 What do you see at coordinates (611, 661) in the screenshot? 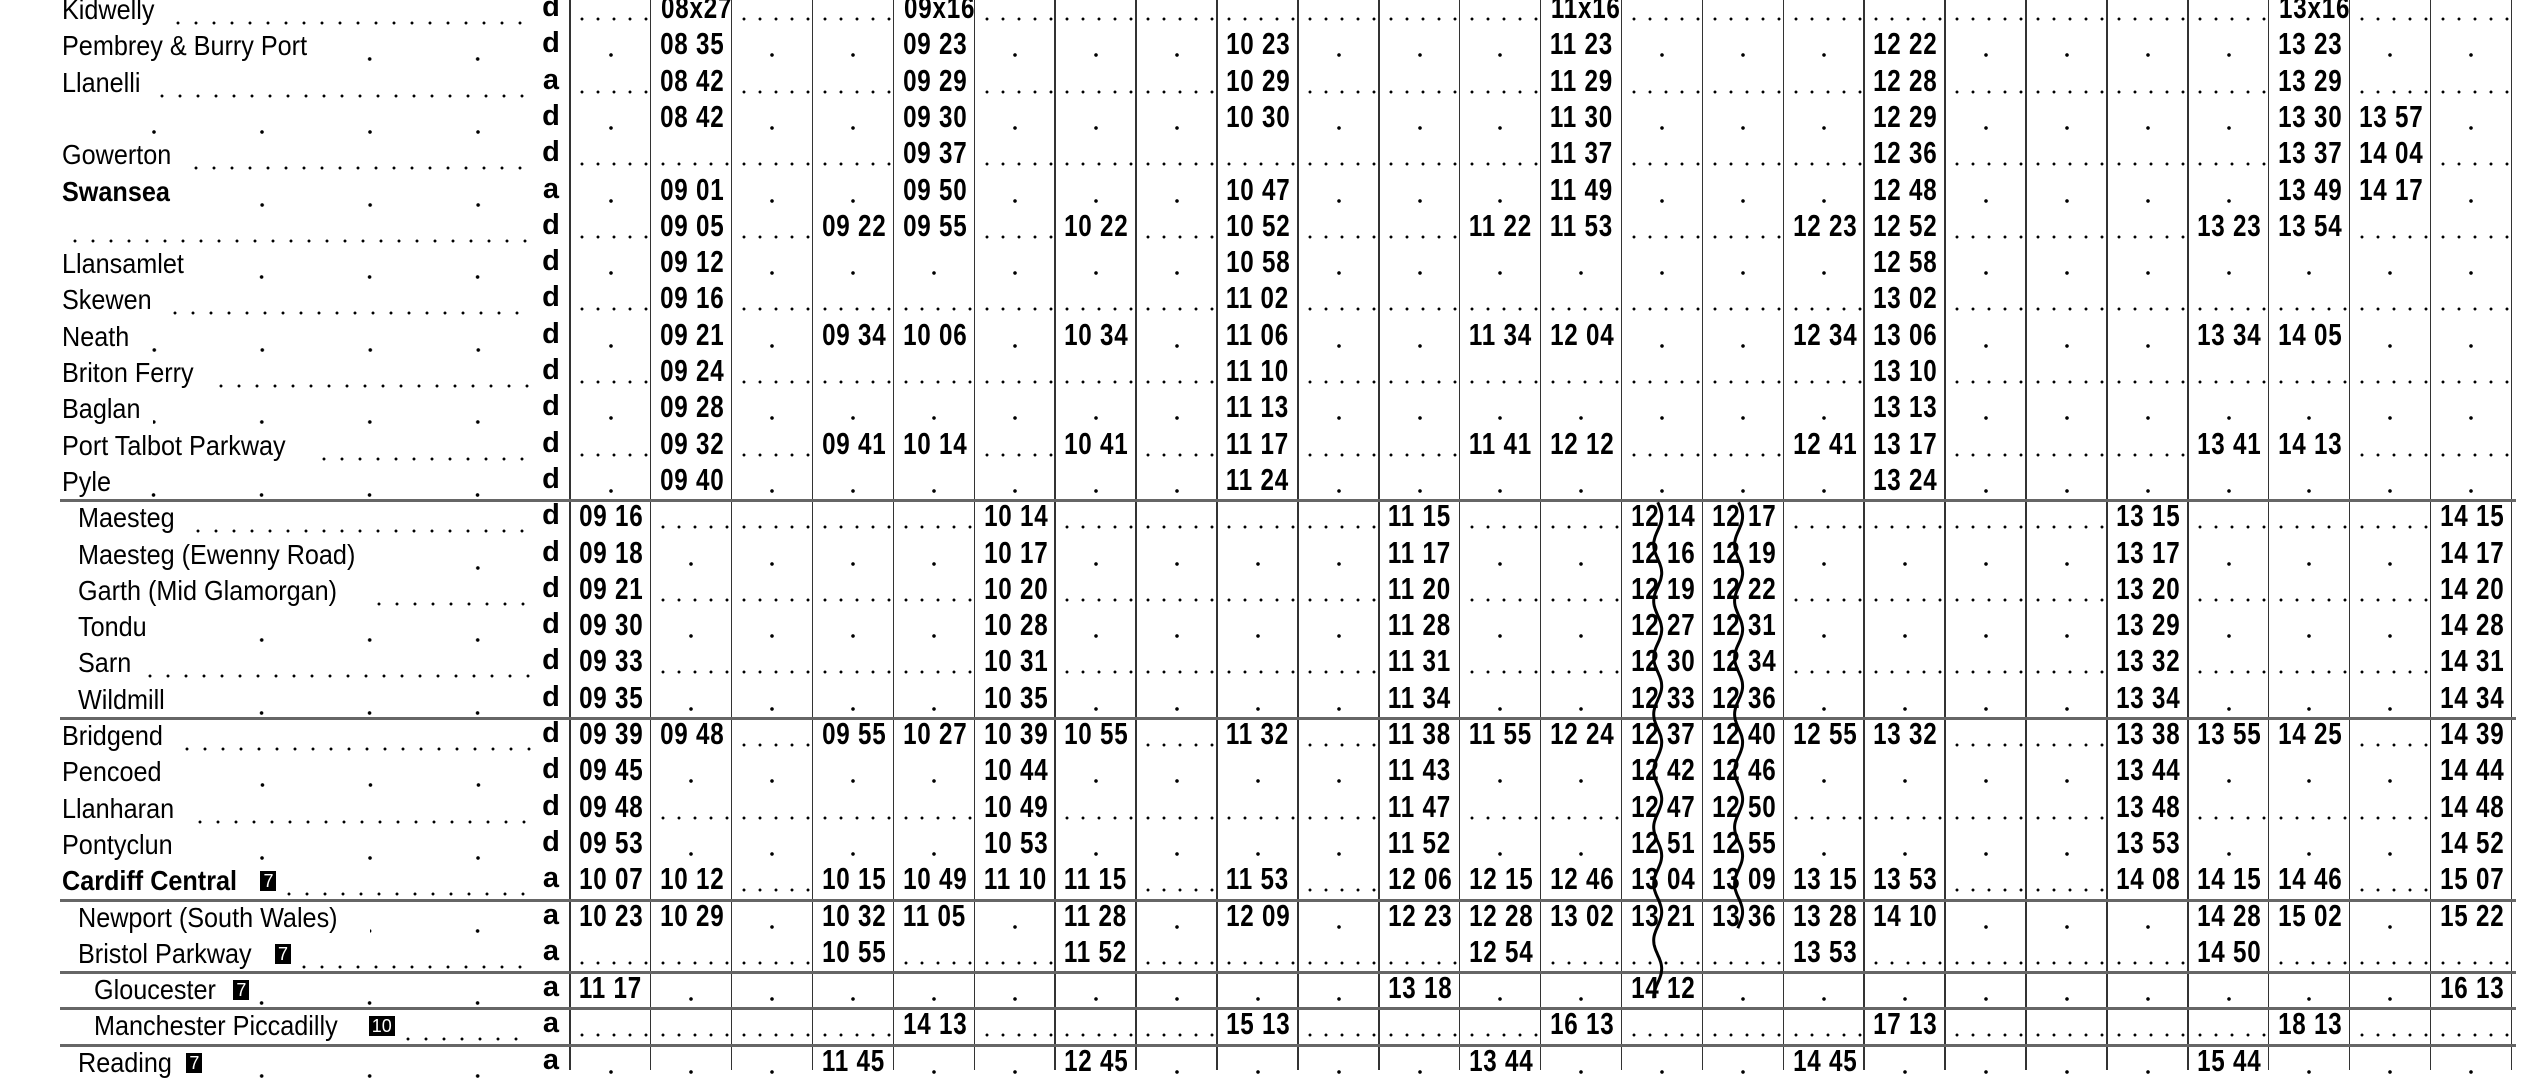
I see `time-value: 09 33` at bounding box center [611, 661].